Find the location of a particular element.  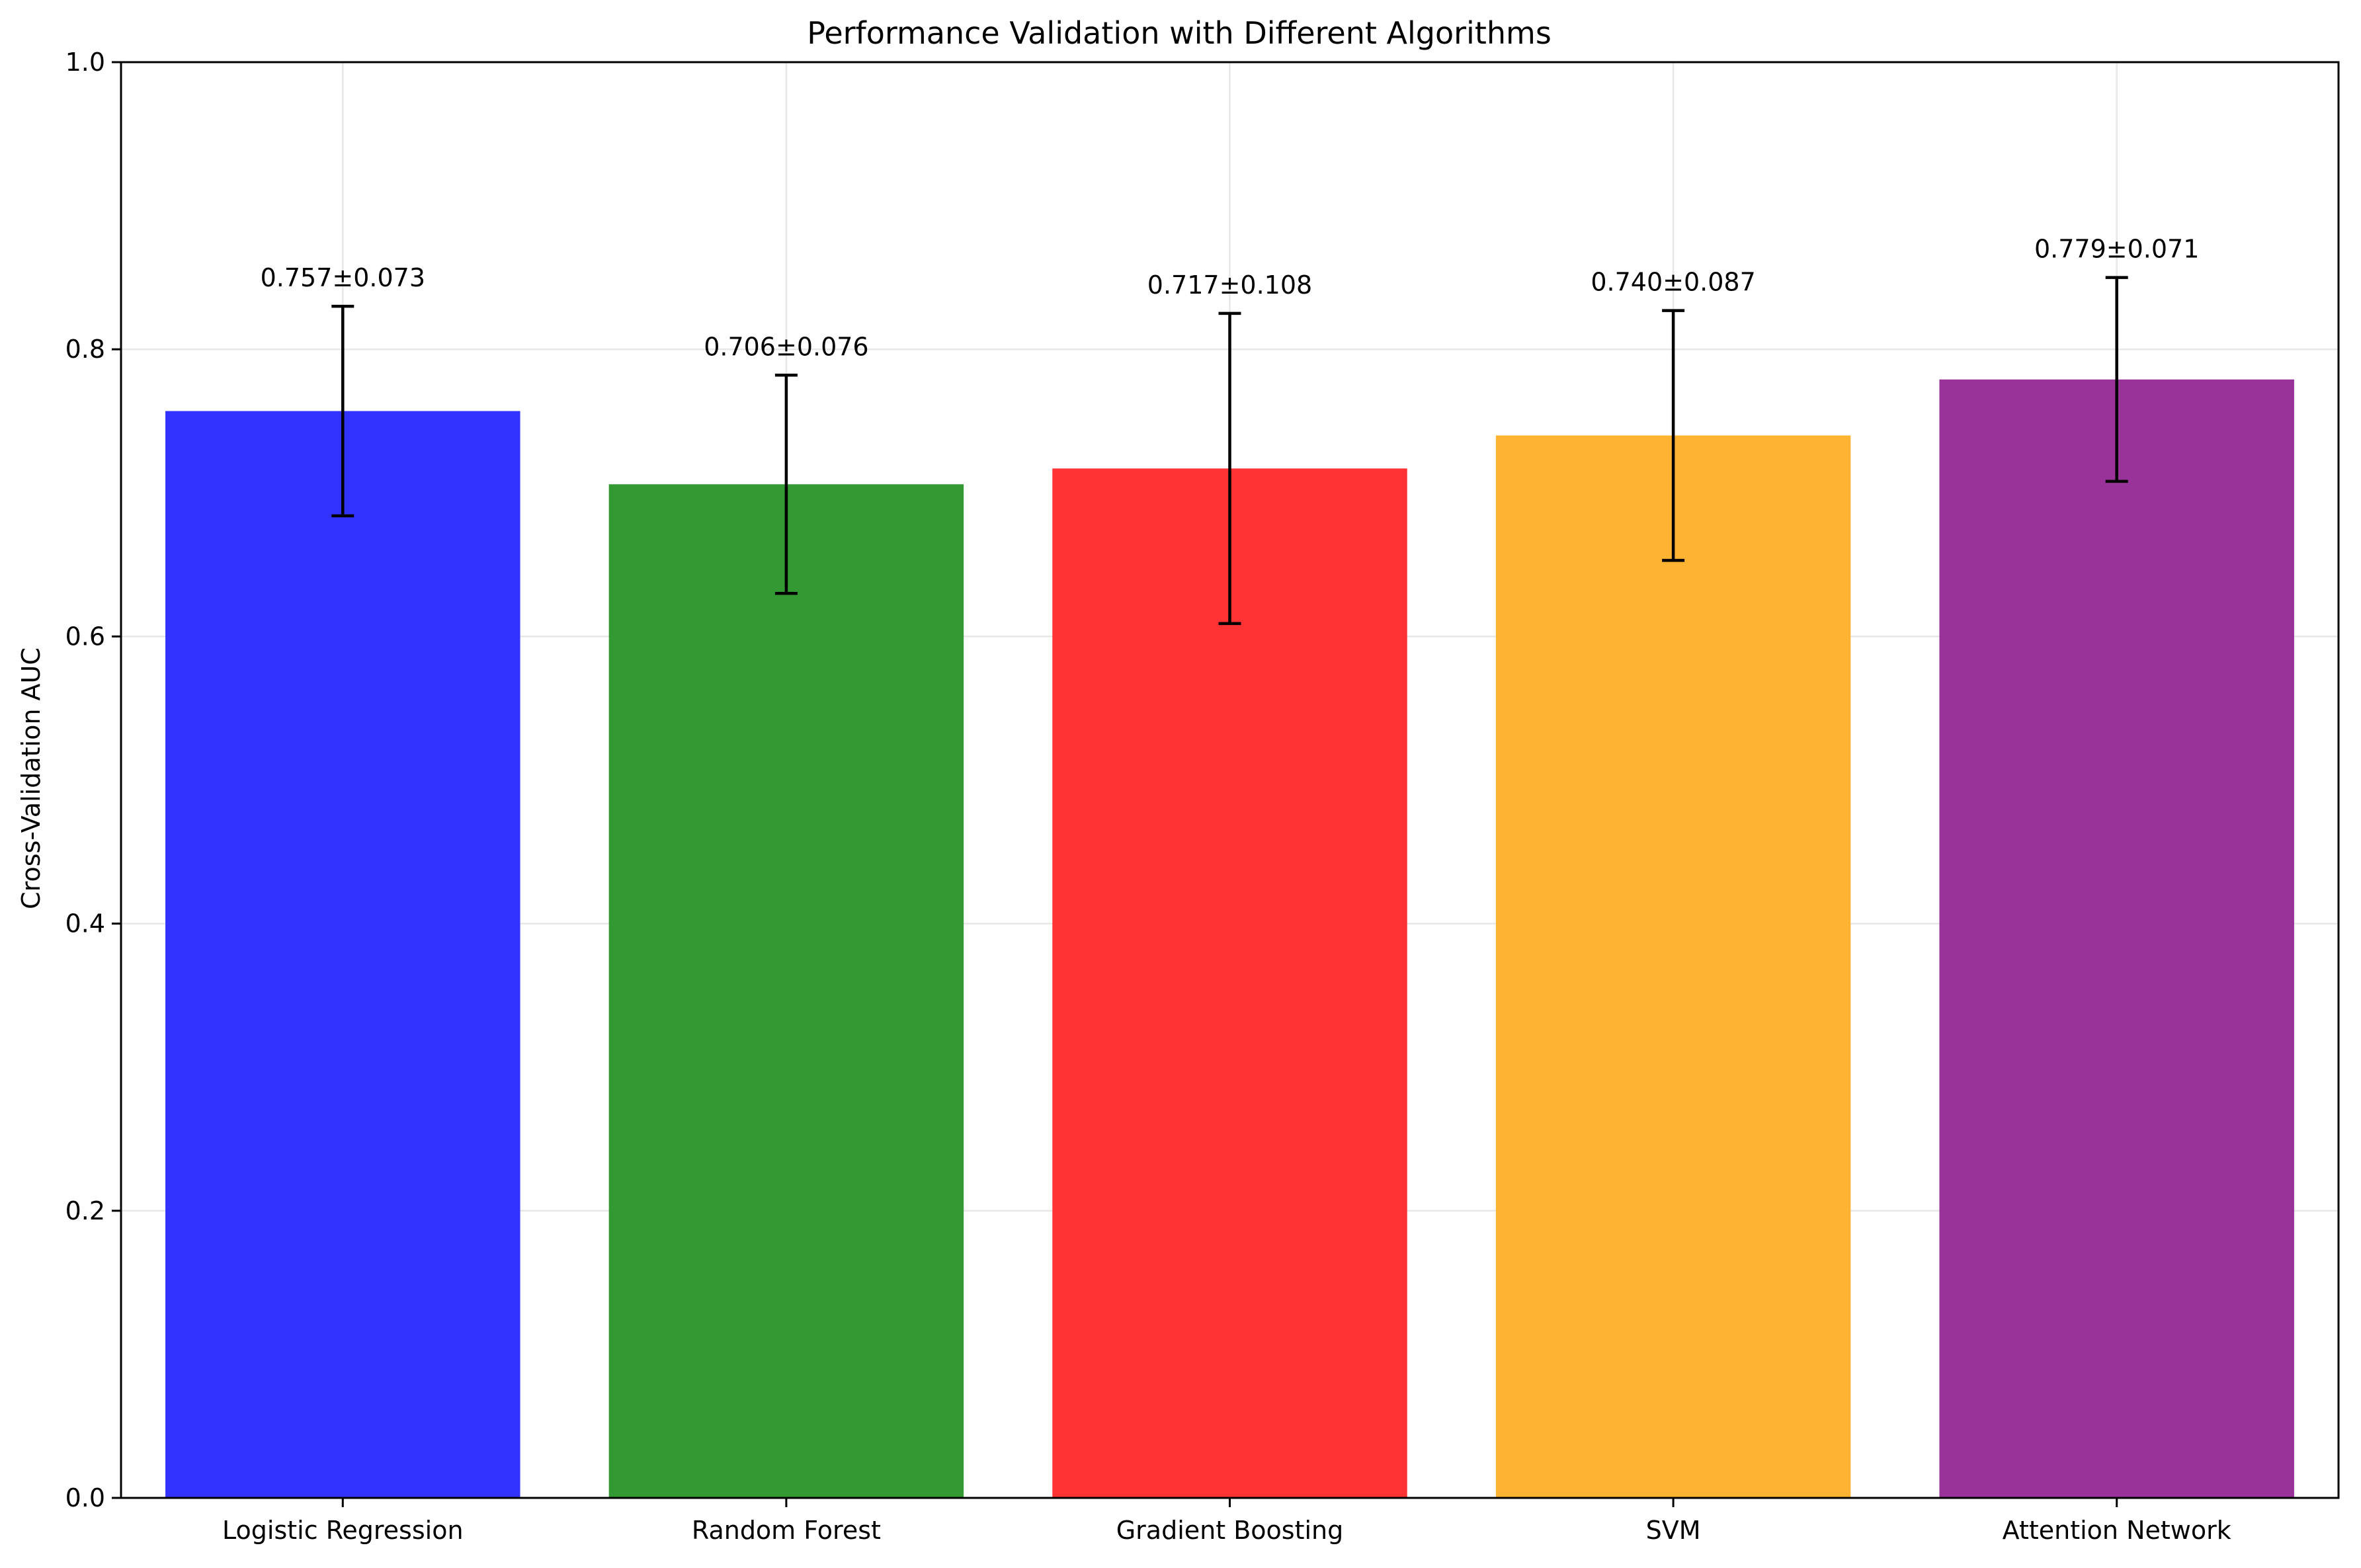

data-label: 0.706±0.076 is located at coordinates (786, 346).